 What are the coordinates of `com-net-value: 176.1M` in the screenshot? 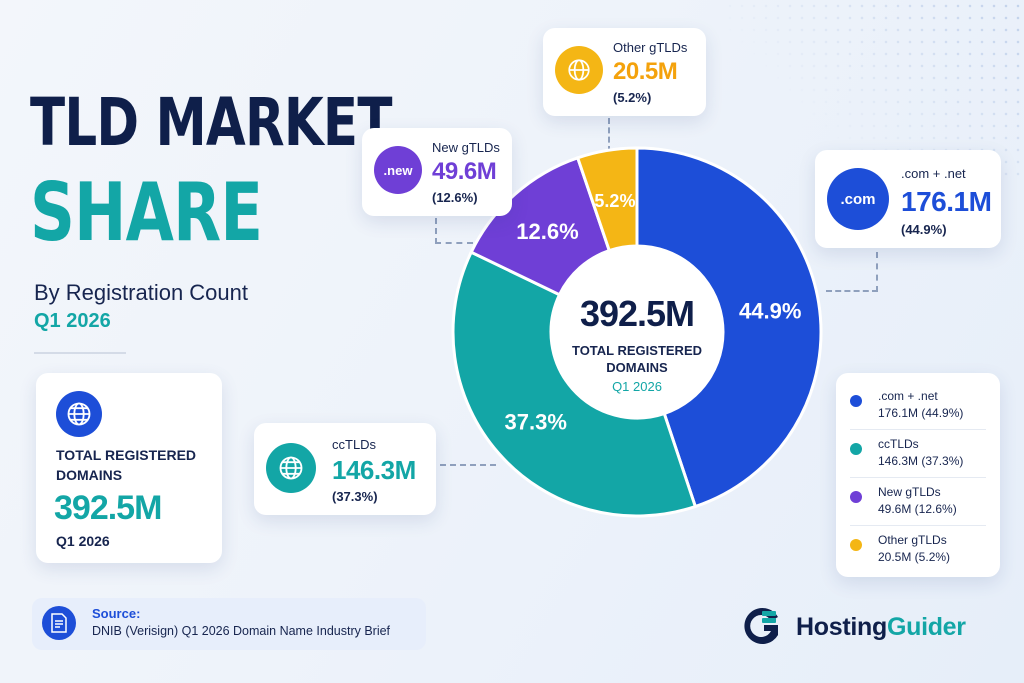 It's located at (946, 201).